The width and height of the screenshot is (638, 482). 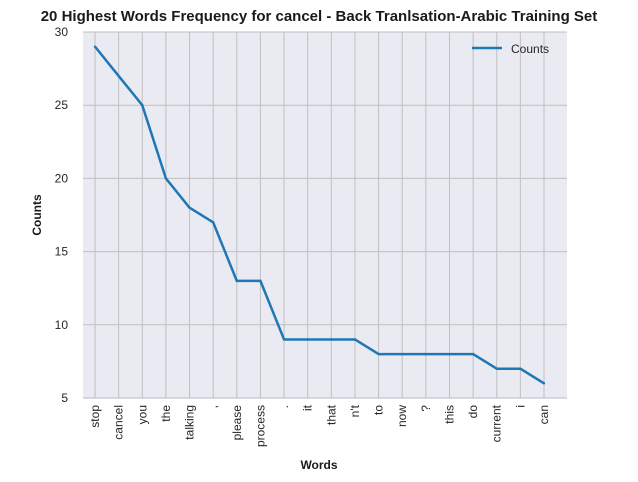 I want to click on x-tick-label: do, so click(x=473, y=412).